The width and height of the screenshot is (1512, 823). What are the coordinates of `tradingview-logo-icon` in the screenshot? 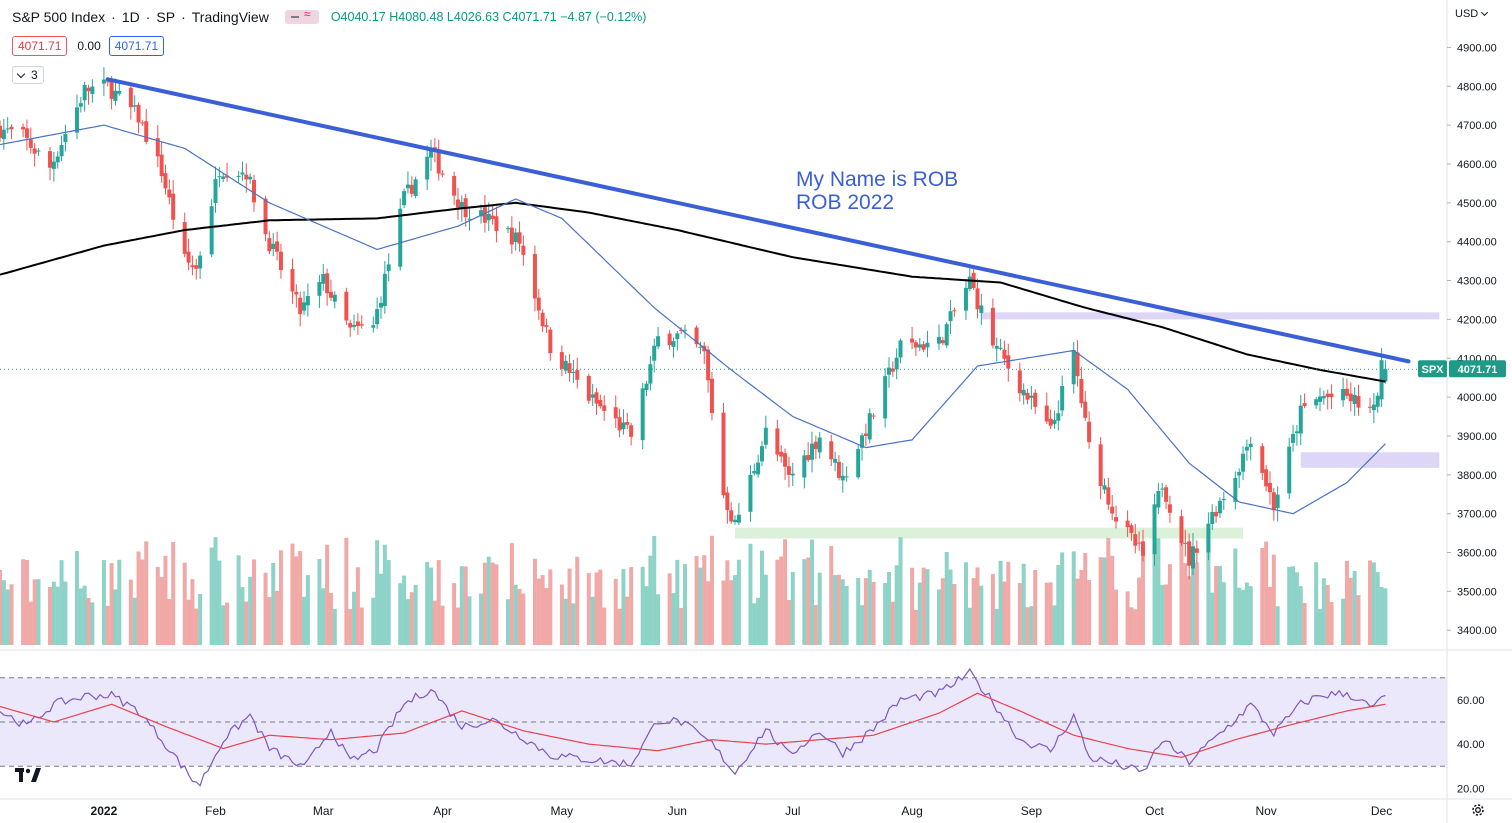 It's located at (29, 775).